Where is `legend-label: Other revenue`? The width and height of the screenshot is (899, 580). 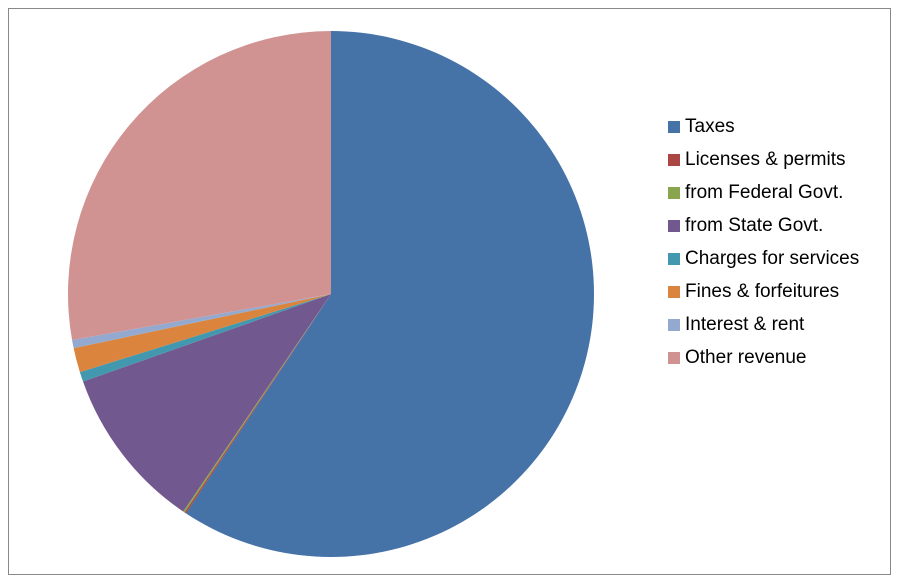
legend-label: Other revenue is located at coordinates (745, 357).